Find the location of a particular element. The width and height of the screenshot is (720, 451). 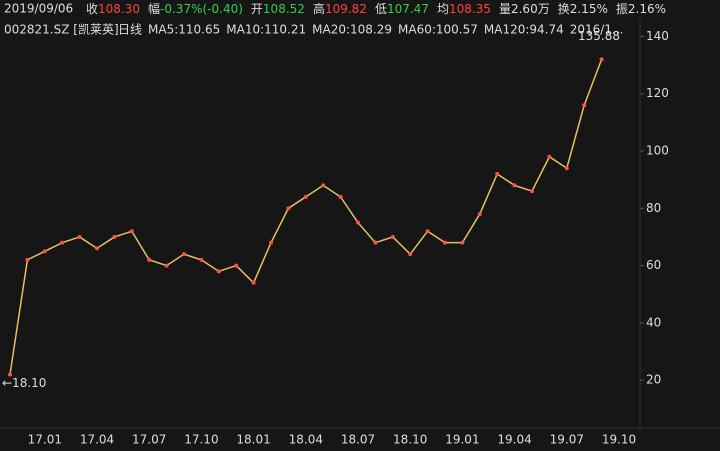

field-value: 108.52 is located at coordinates (284, 9).